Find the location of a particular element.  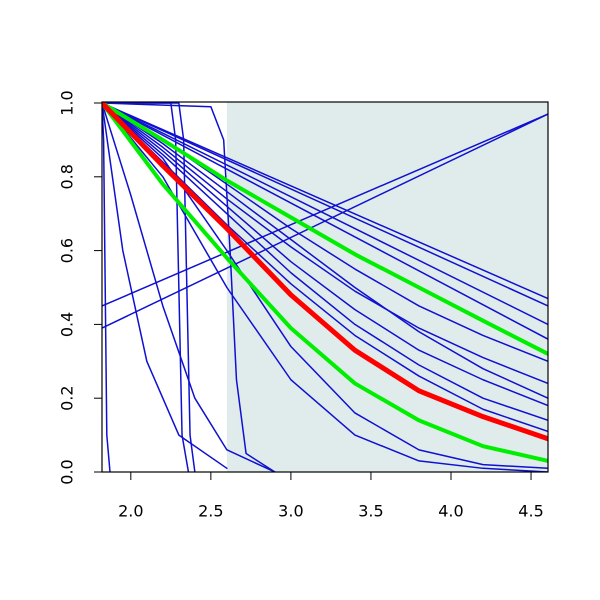

x-tick-label: 2.0 is located at coordinates (130, 511).